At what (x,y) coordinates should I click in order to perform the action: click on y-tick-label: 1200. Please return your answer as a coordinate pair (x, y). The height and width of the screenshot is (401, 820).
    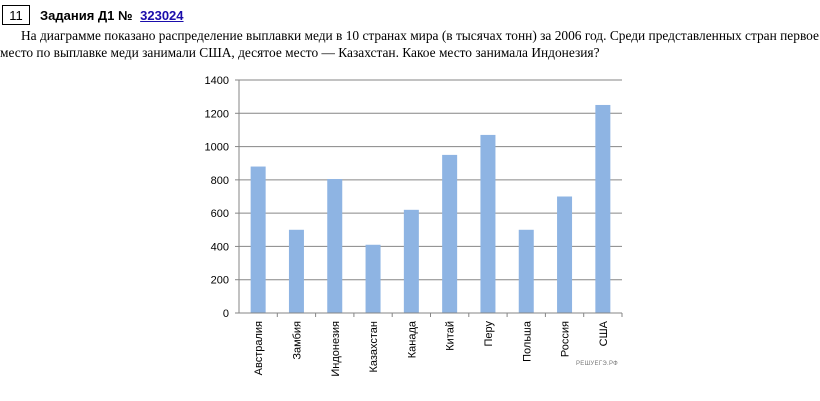
    Looking at the image, I should click on (217, 114).